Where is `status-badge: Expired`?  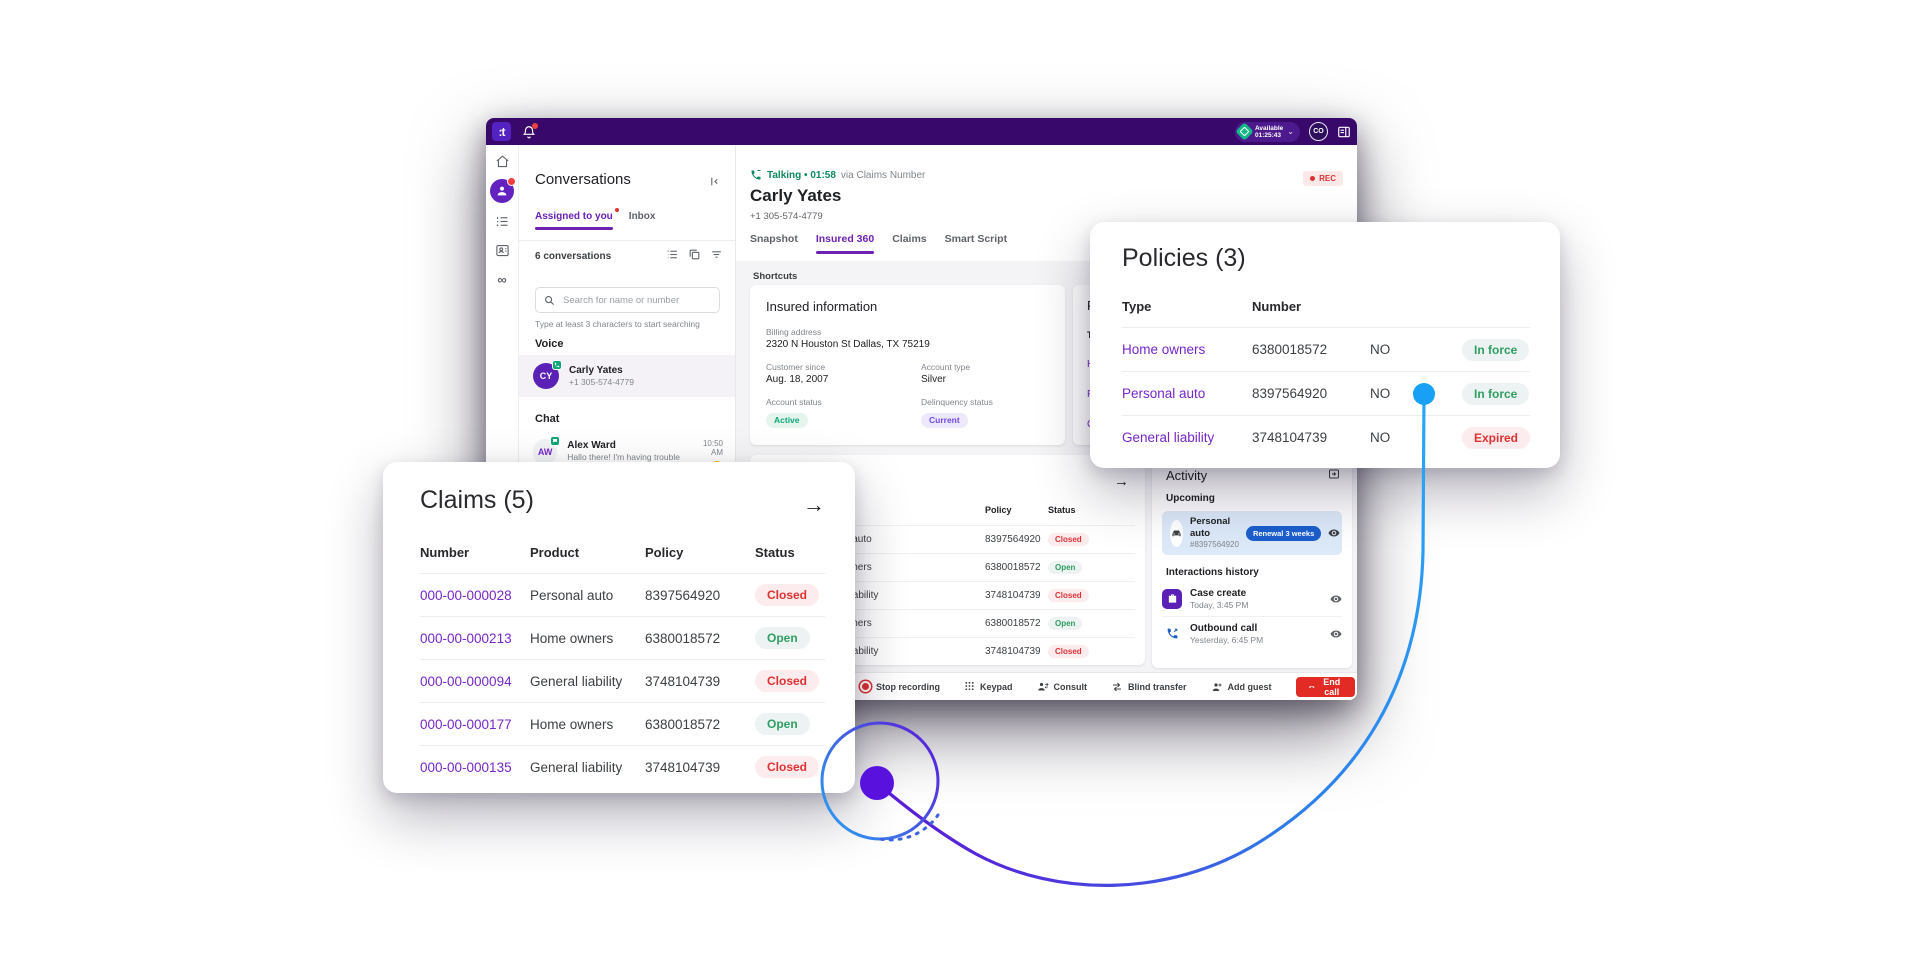
status-badge: Expired is located at coordinates (1496, 437).